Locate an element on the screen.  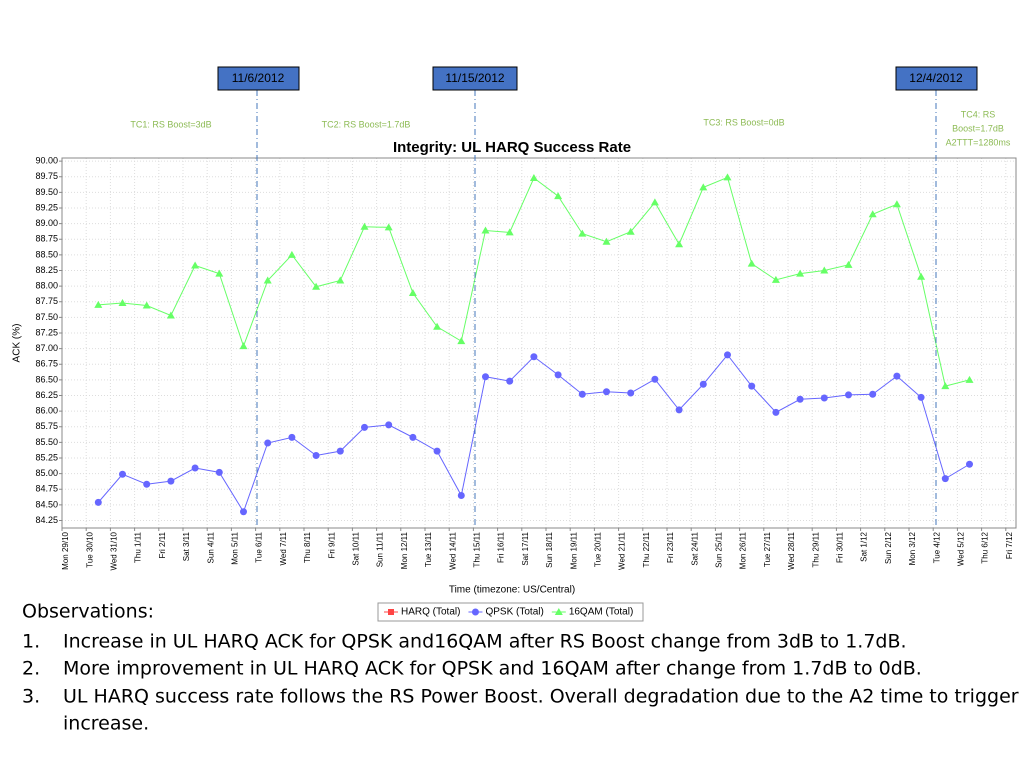
phase-label: TC2: RS Boost=1.7dB is located at coordinates (366, 124).